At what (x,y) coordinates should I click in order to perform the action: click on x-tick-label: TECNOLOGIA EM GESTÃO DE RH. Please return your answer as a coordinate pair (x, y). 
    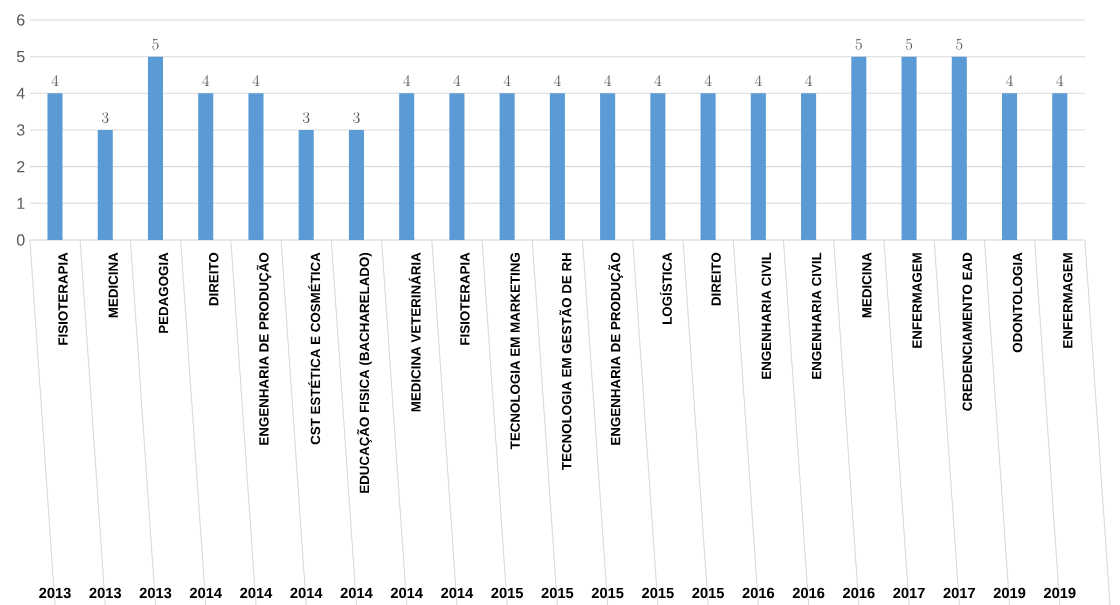
    Looking at the image, I should click on (565, 361).